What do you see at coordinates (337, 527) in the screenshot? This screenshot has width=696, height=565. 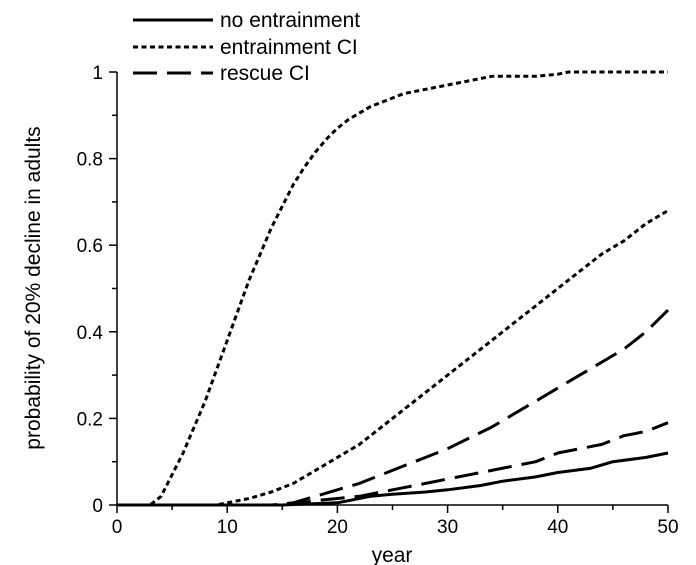 I see `x-tick-label: 20` at bounding box center [337, 527].